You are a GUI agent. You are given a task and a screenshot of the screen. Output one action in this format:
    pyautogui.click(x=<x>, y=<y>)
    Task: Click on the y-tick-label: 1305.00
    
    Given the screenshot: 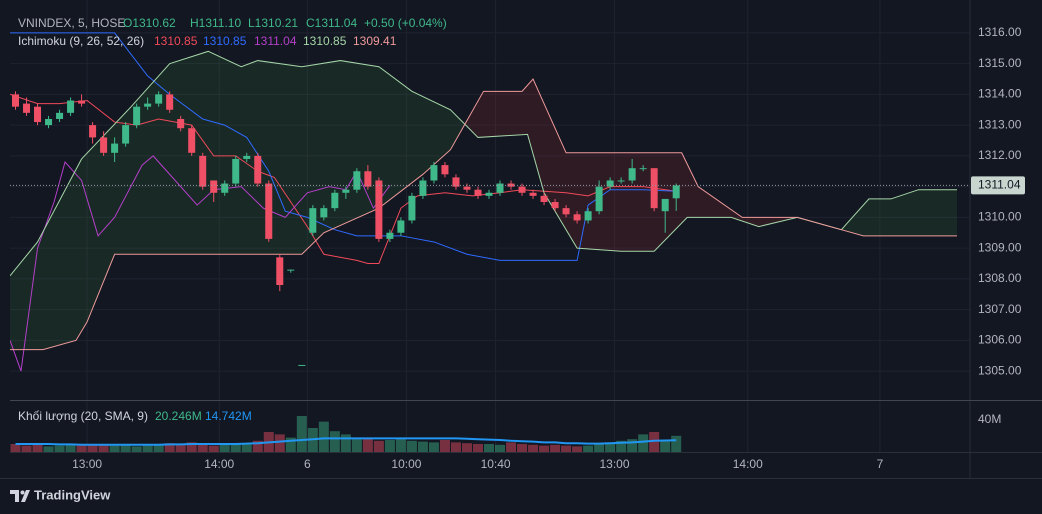 What is the action you would take?
    pyautogui.click(x=1000, y=370)
    